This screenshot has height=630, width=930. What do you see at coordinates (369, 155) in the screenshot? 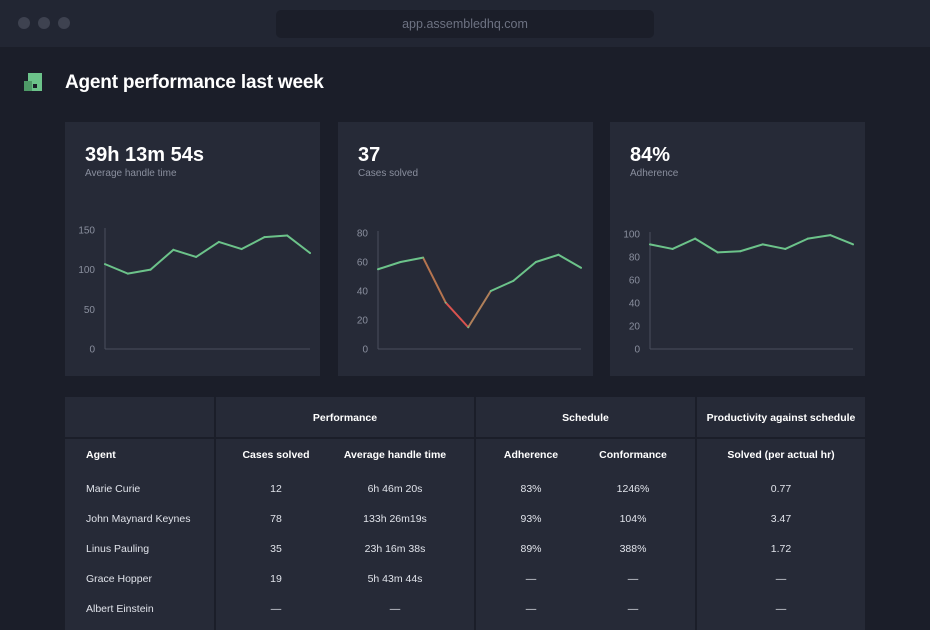
I see `kpi-value: 37` at bounding box center [369, 155].